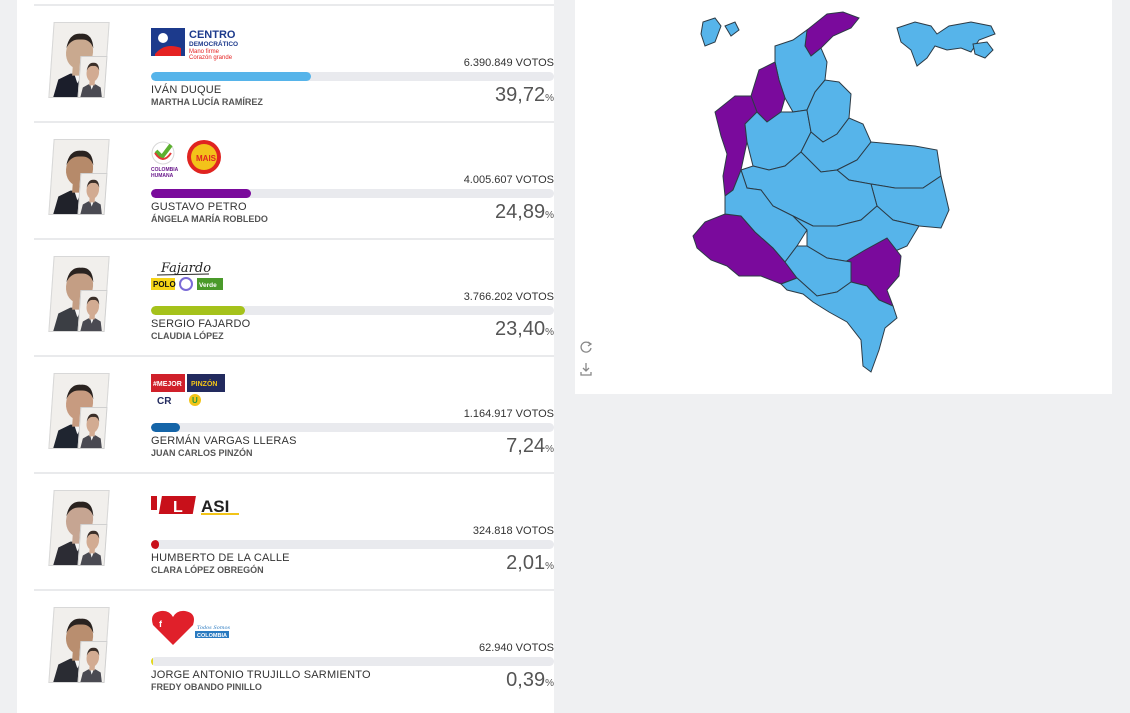 The image size is (1130, 713). Describe the element at coordinates (164, 284) in the screenshot. I see `svg-text: POLO` at that location.